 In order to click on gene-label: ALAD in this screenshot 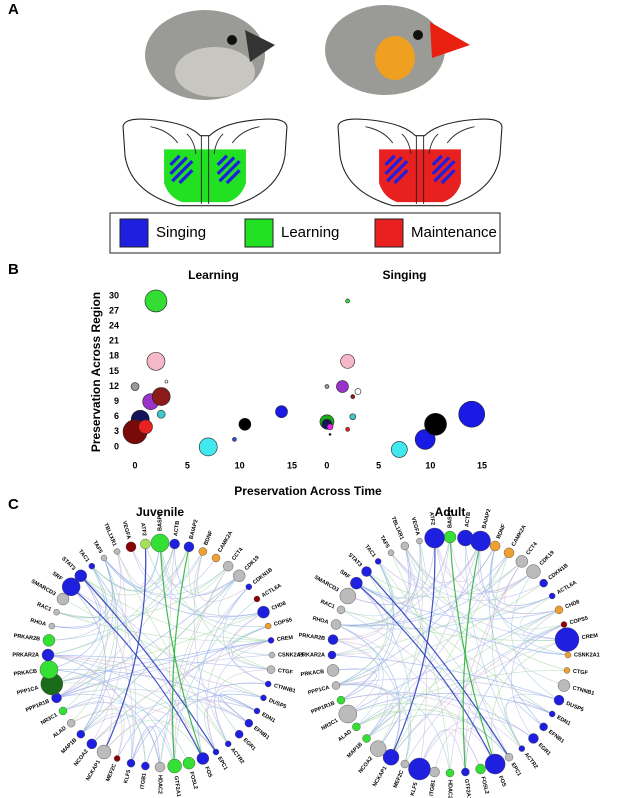, I will do `click(60, 732)`.